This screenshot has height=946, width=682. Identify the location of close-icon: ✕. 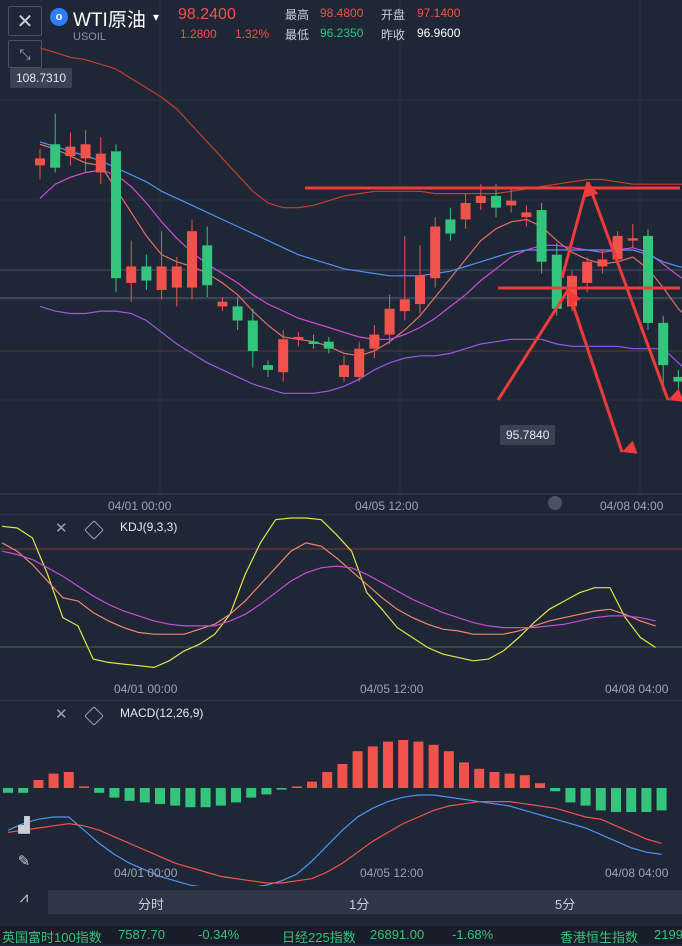
(25, 21).